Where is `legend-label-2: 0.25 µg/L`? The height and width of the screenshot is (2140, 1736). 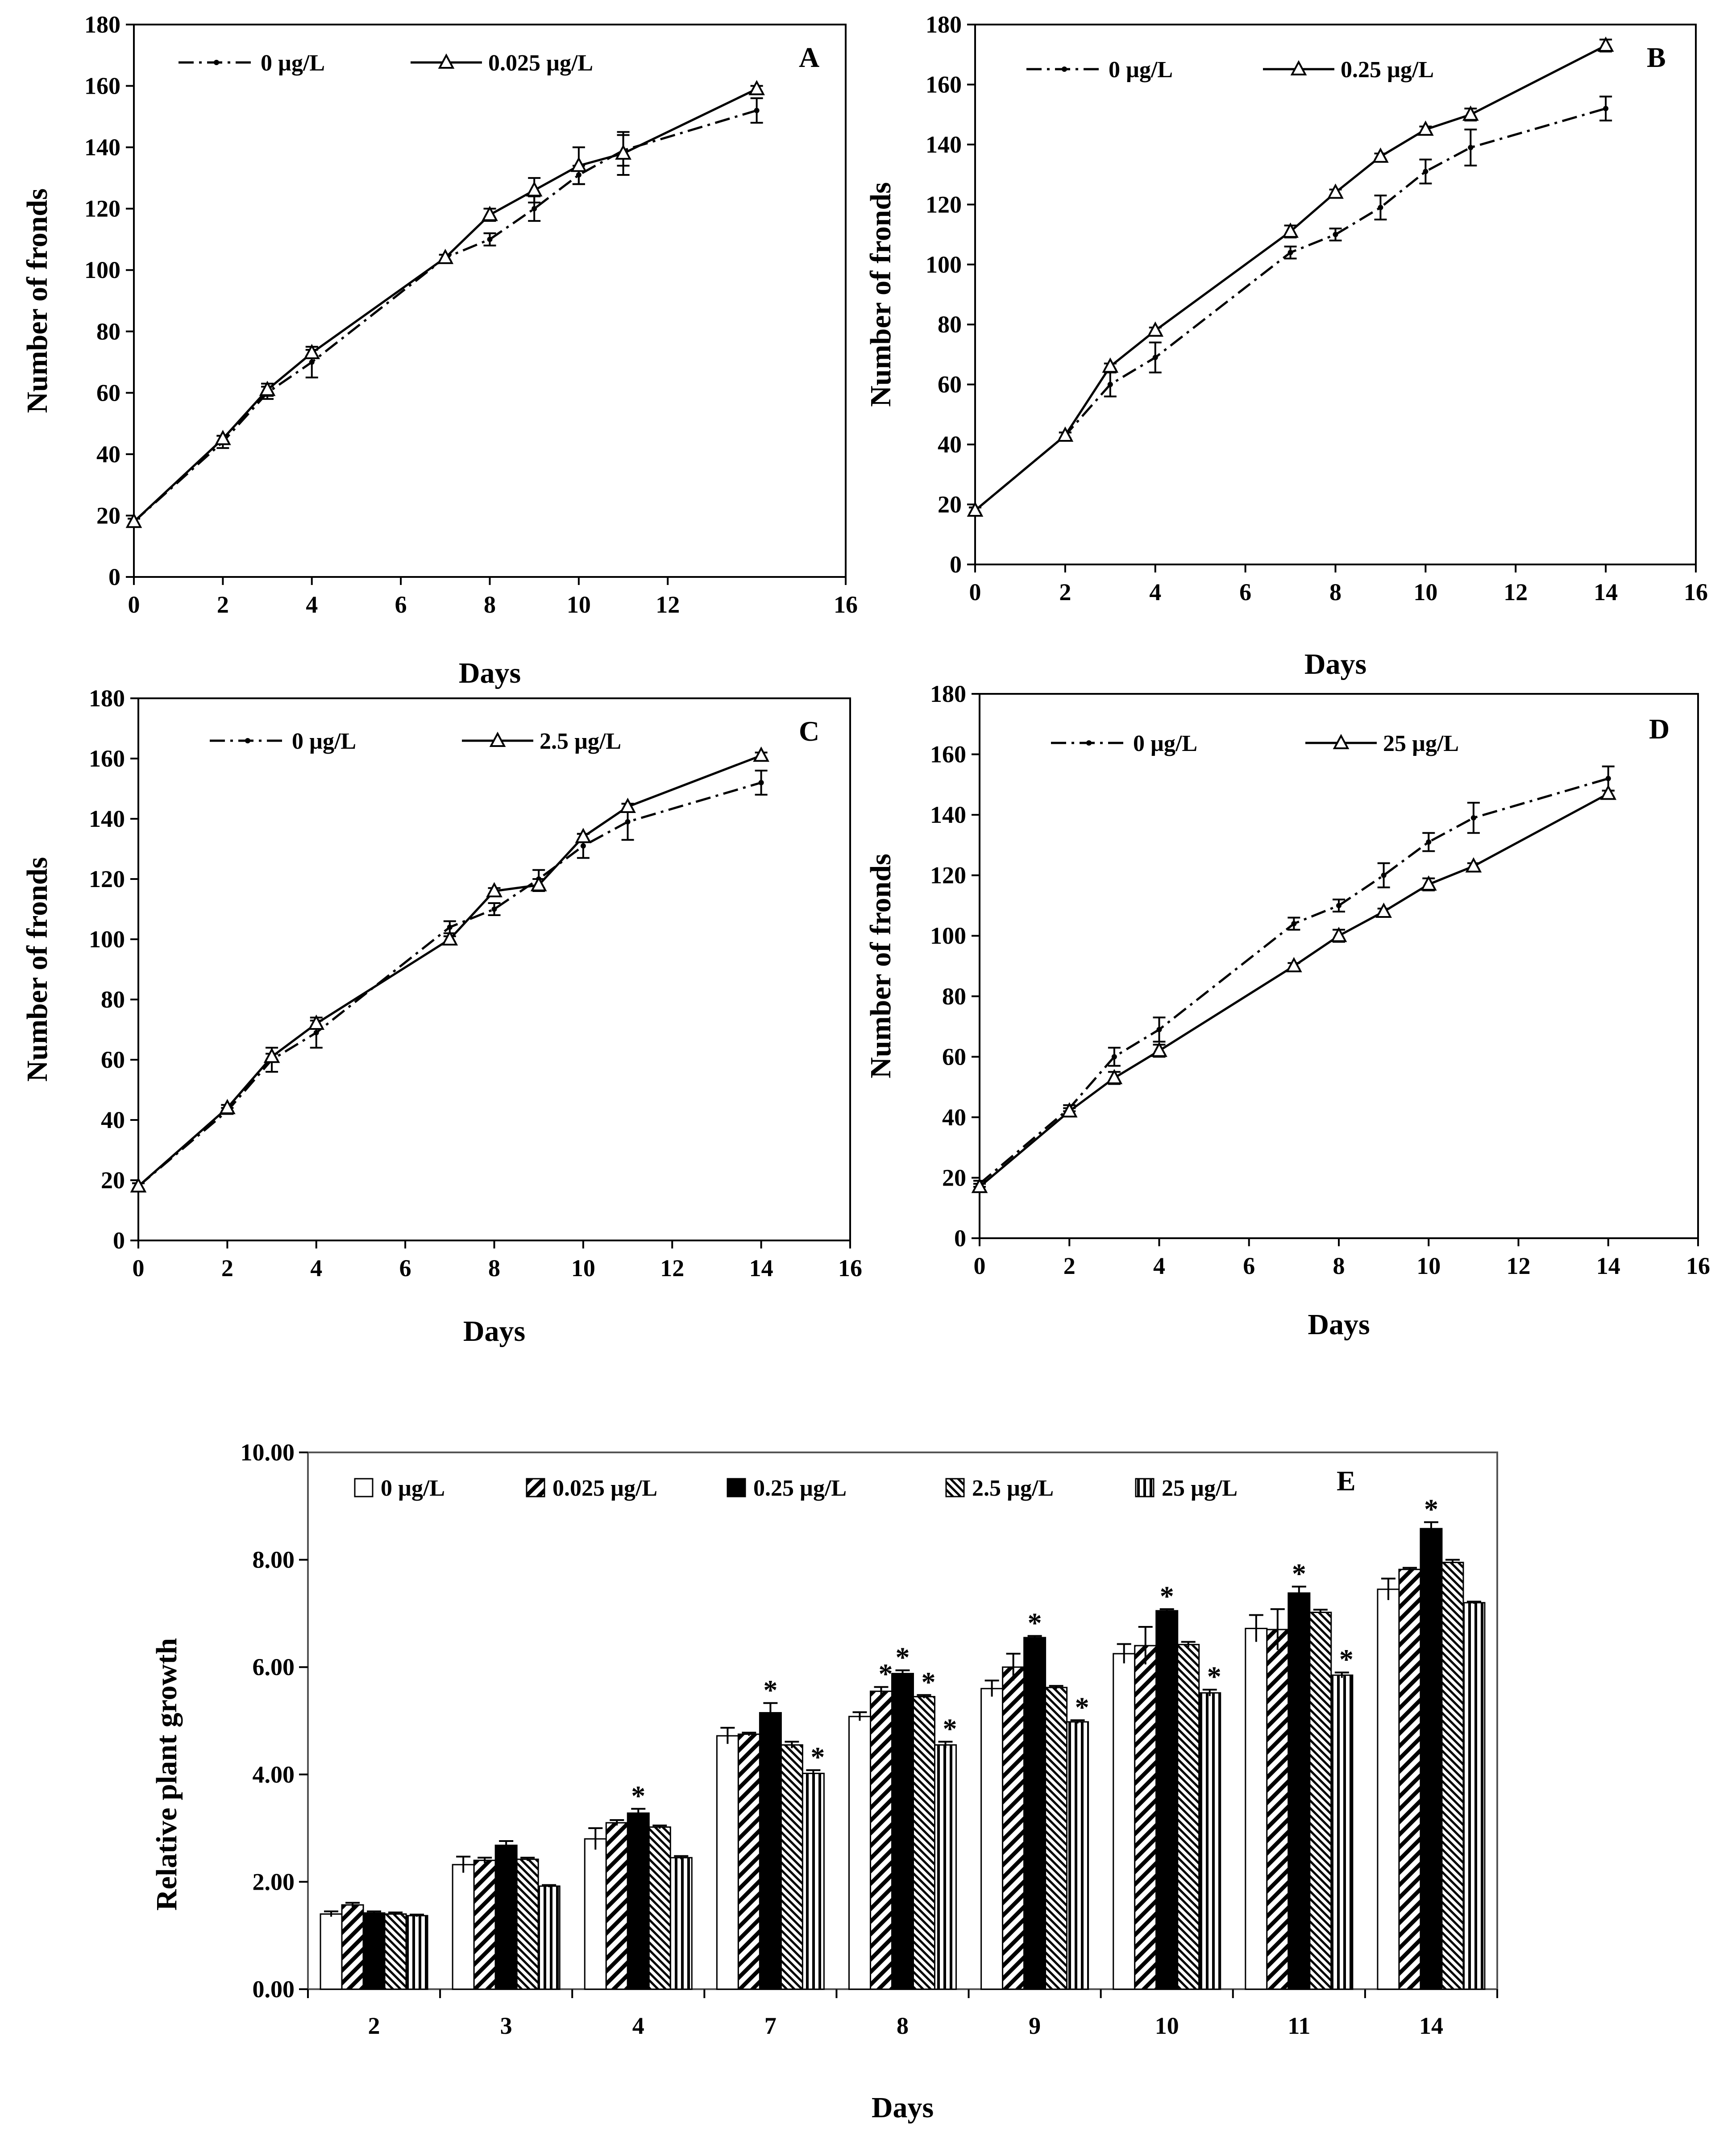 legend-label-2: 0.25 µg/L is located at coordinates (800, 1488).